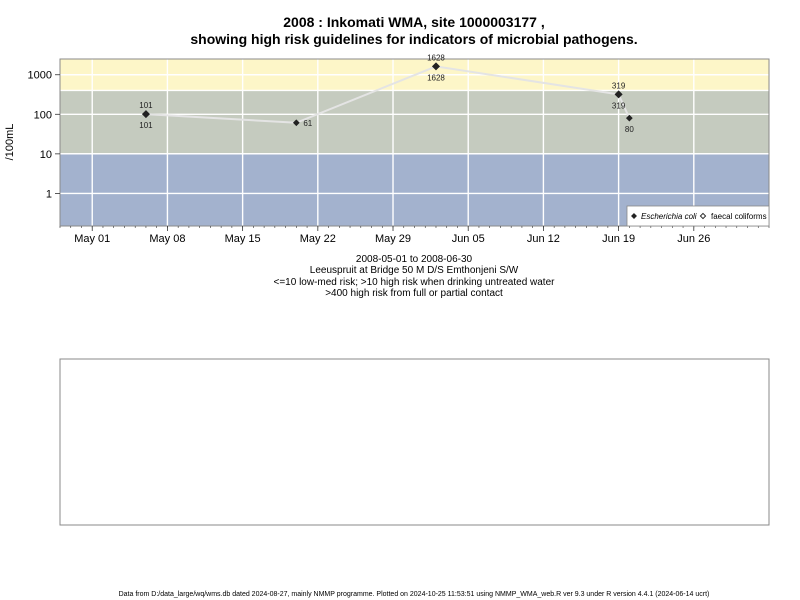 This screenshot has height=600, width=800. I want to click on legend-label-escherichia-coli: Escherichia coli, so click(669, 216).